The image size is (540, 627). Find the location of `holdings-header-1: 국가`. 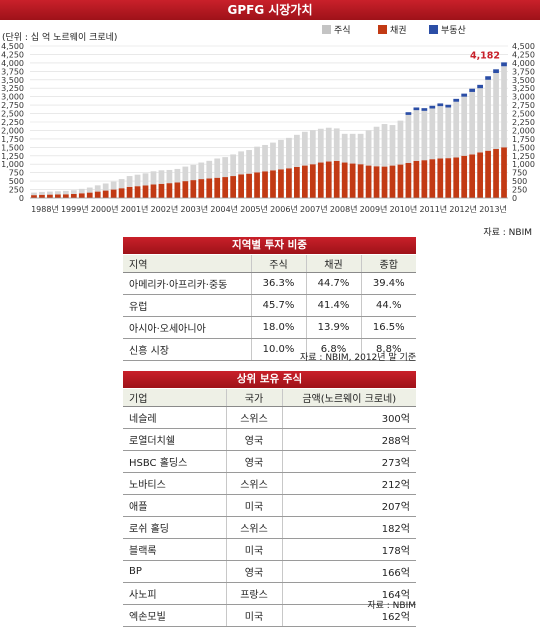

holdings-header-1: 국가 is located at coordinates (253, 398).